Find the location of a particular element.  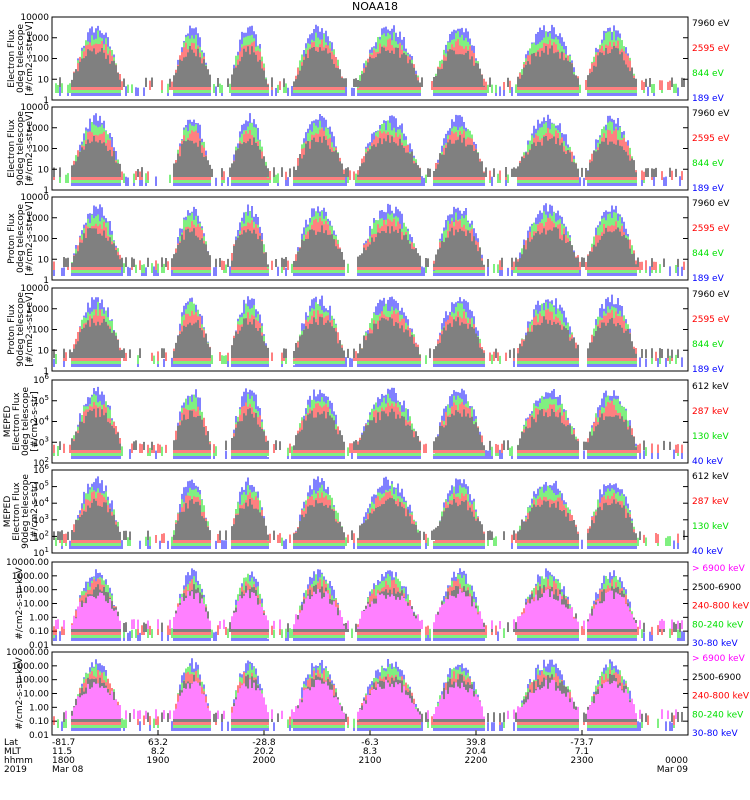

x-row-label: Lat is located at coordinates (11, 743).